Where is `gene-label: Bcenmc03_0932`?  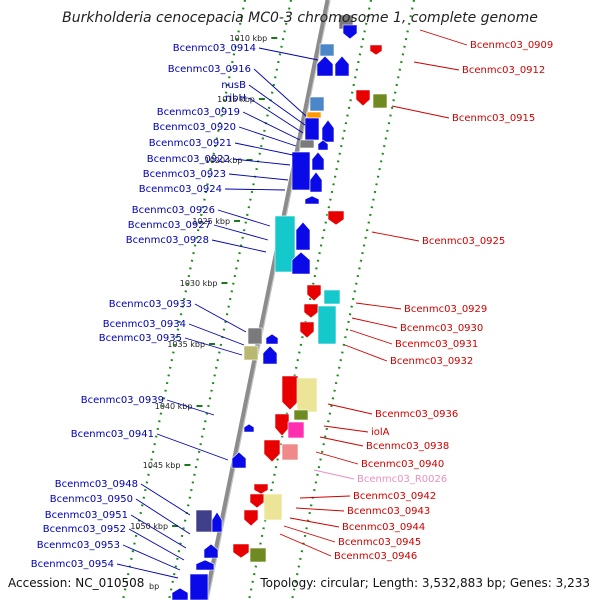
gene-label: Bcenmc03_0932 is located at coordinates (431, 361).